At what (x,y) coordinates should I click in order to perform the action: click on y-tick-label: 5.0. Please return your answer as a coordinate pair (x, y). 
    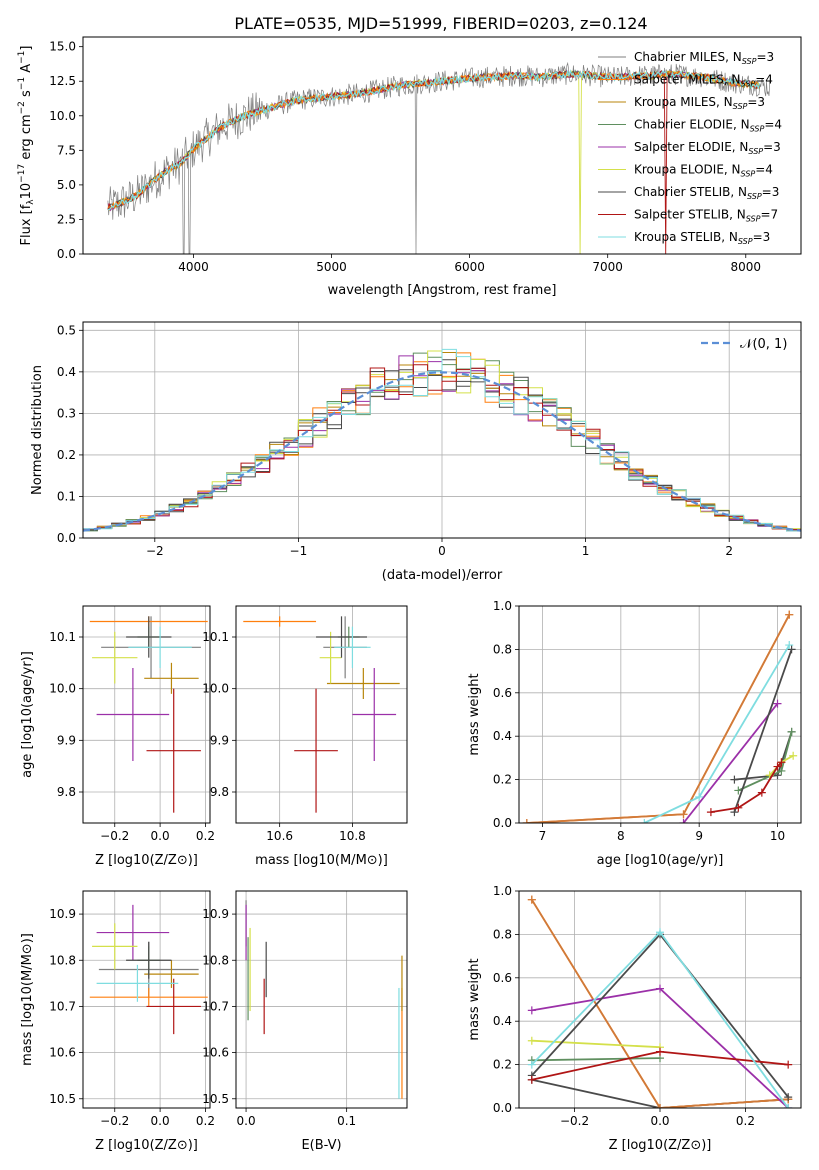
    Looking at the image, I should click on (66, 185).